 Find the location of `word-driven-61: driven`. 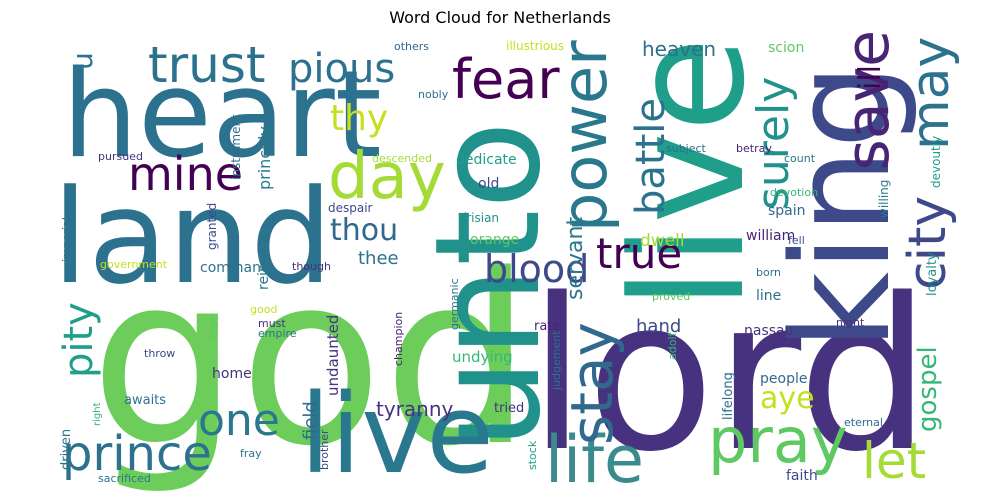

word-driven-61: driven is located at coordinates (66, 449).